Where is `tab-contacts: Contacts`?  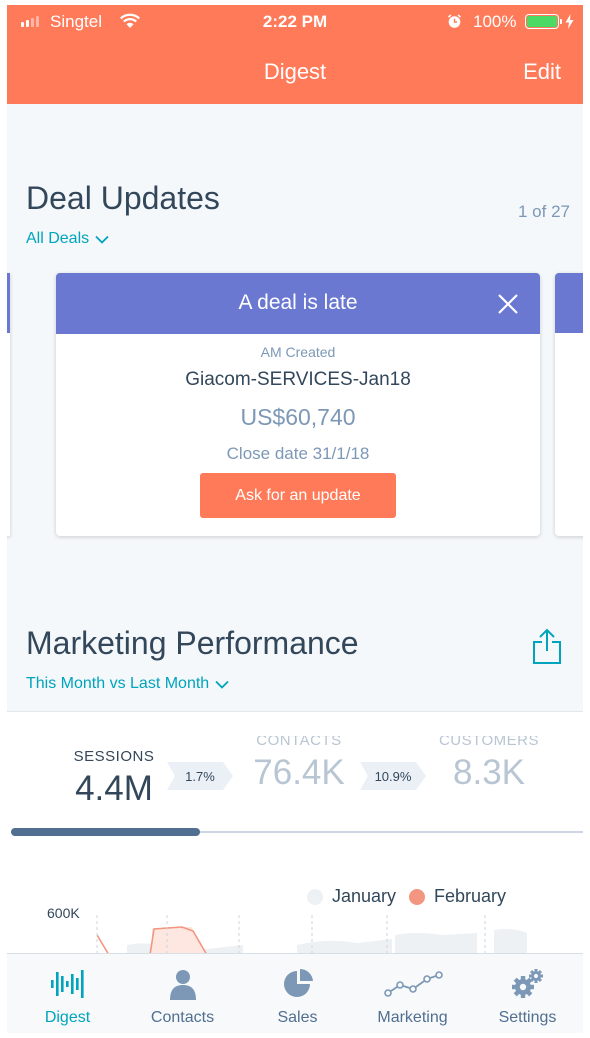
tab-contacts: Contacts is located at coordinates (182, 993).